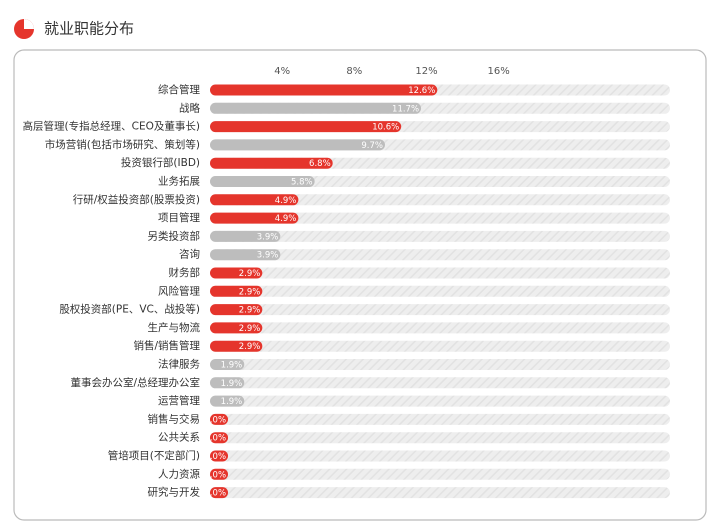 This screenshot has width=720, height=529. Describe the element at coordinates (174, 235) in the screenshot. I see `y-tick-label: 另类投资部` at that location.